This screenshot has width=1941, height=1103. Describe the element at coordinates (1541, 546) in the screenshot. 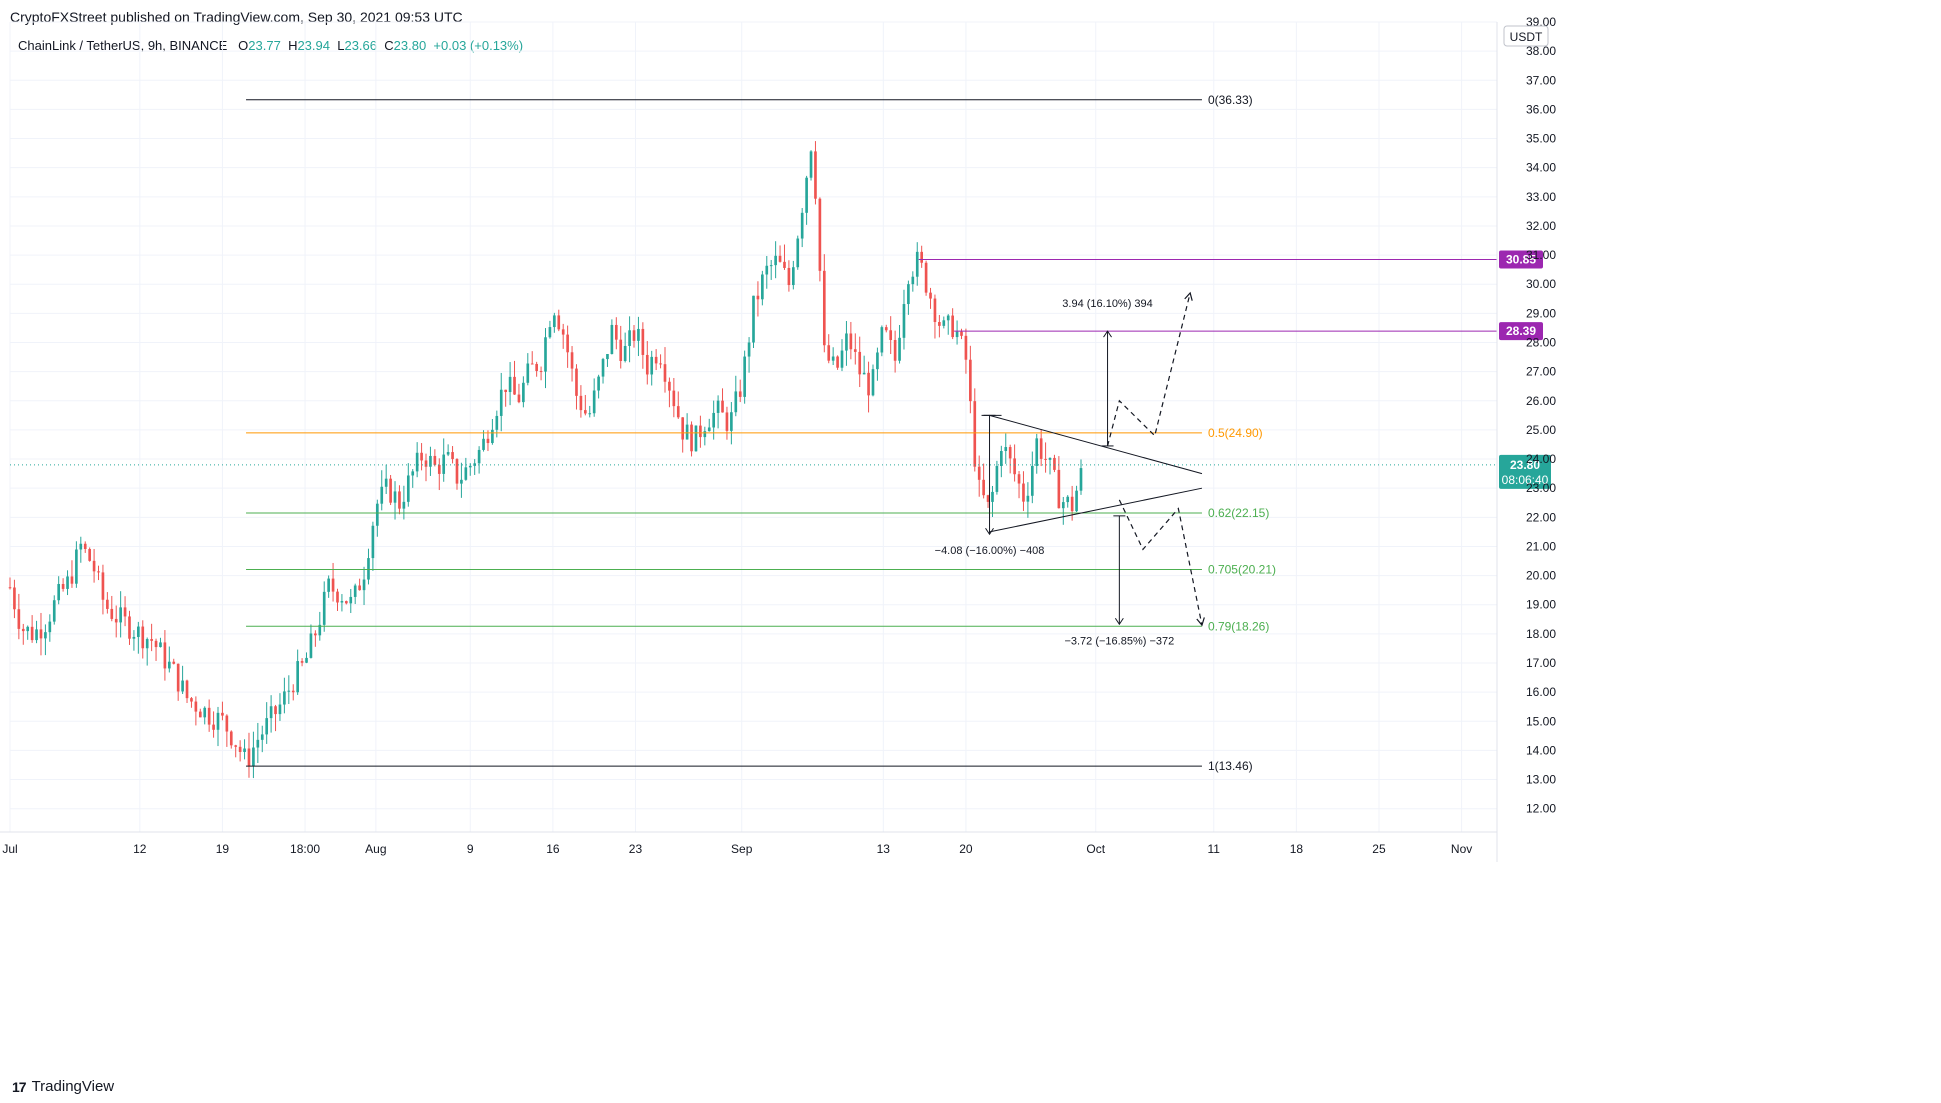

I see `y-tick-9: 21.00` at that location.